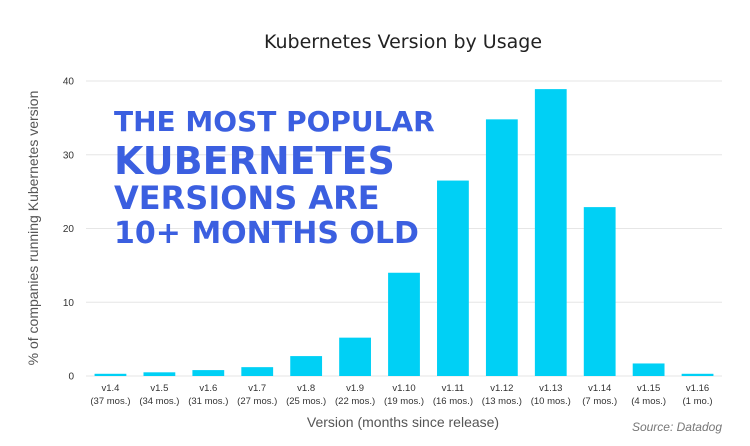 The image size is (750, 446). I want to click on x-tick-sublabel: (13 mos.), so click(502, 401).